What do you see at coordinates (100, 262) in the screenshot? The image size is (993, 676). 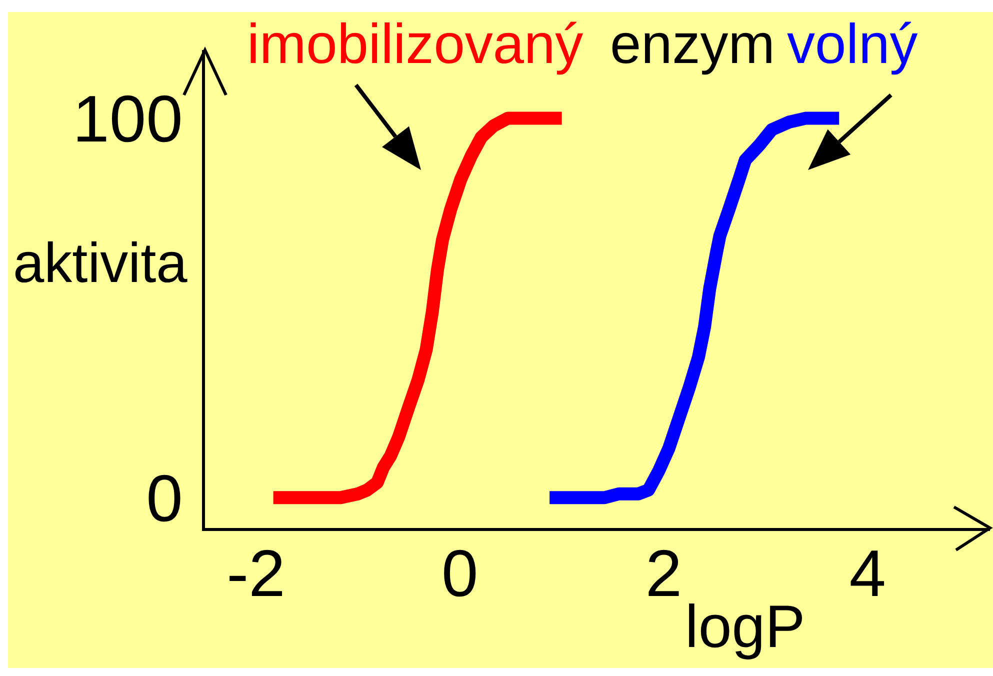 I see `y-axis-title: aktivita` at bounding box center [100, 262].